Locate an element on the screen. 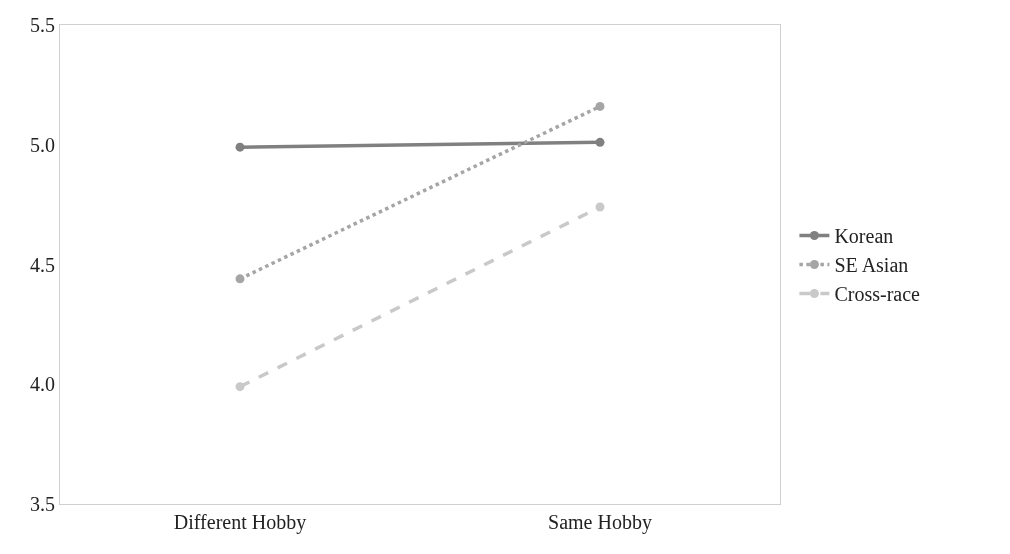 This screenshot has height=554, width=1010. y-tick-label: 5.5 is located at coordinates (42, 25).